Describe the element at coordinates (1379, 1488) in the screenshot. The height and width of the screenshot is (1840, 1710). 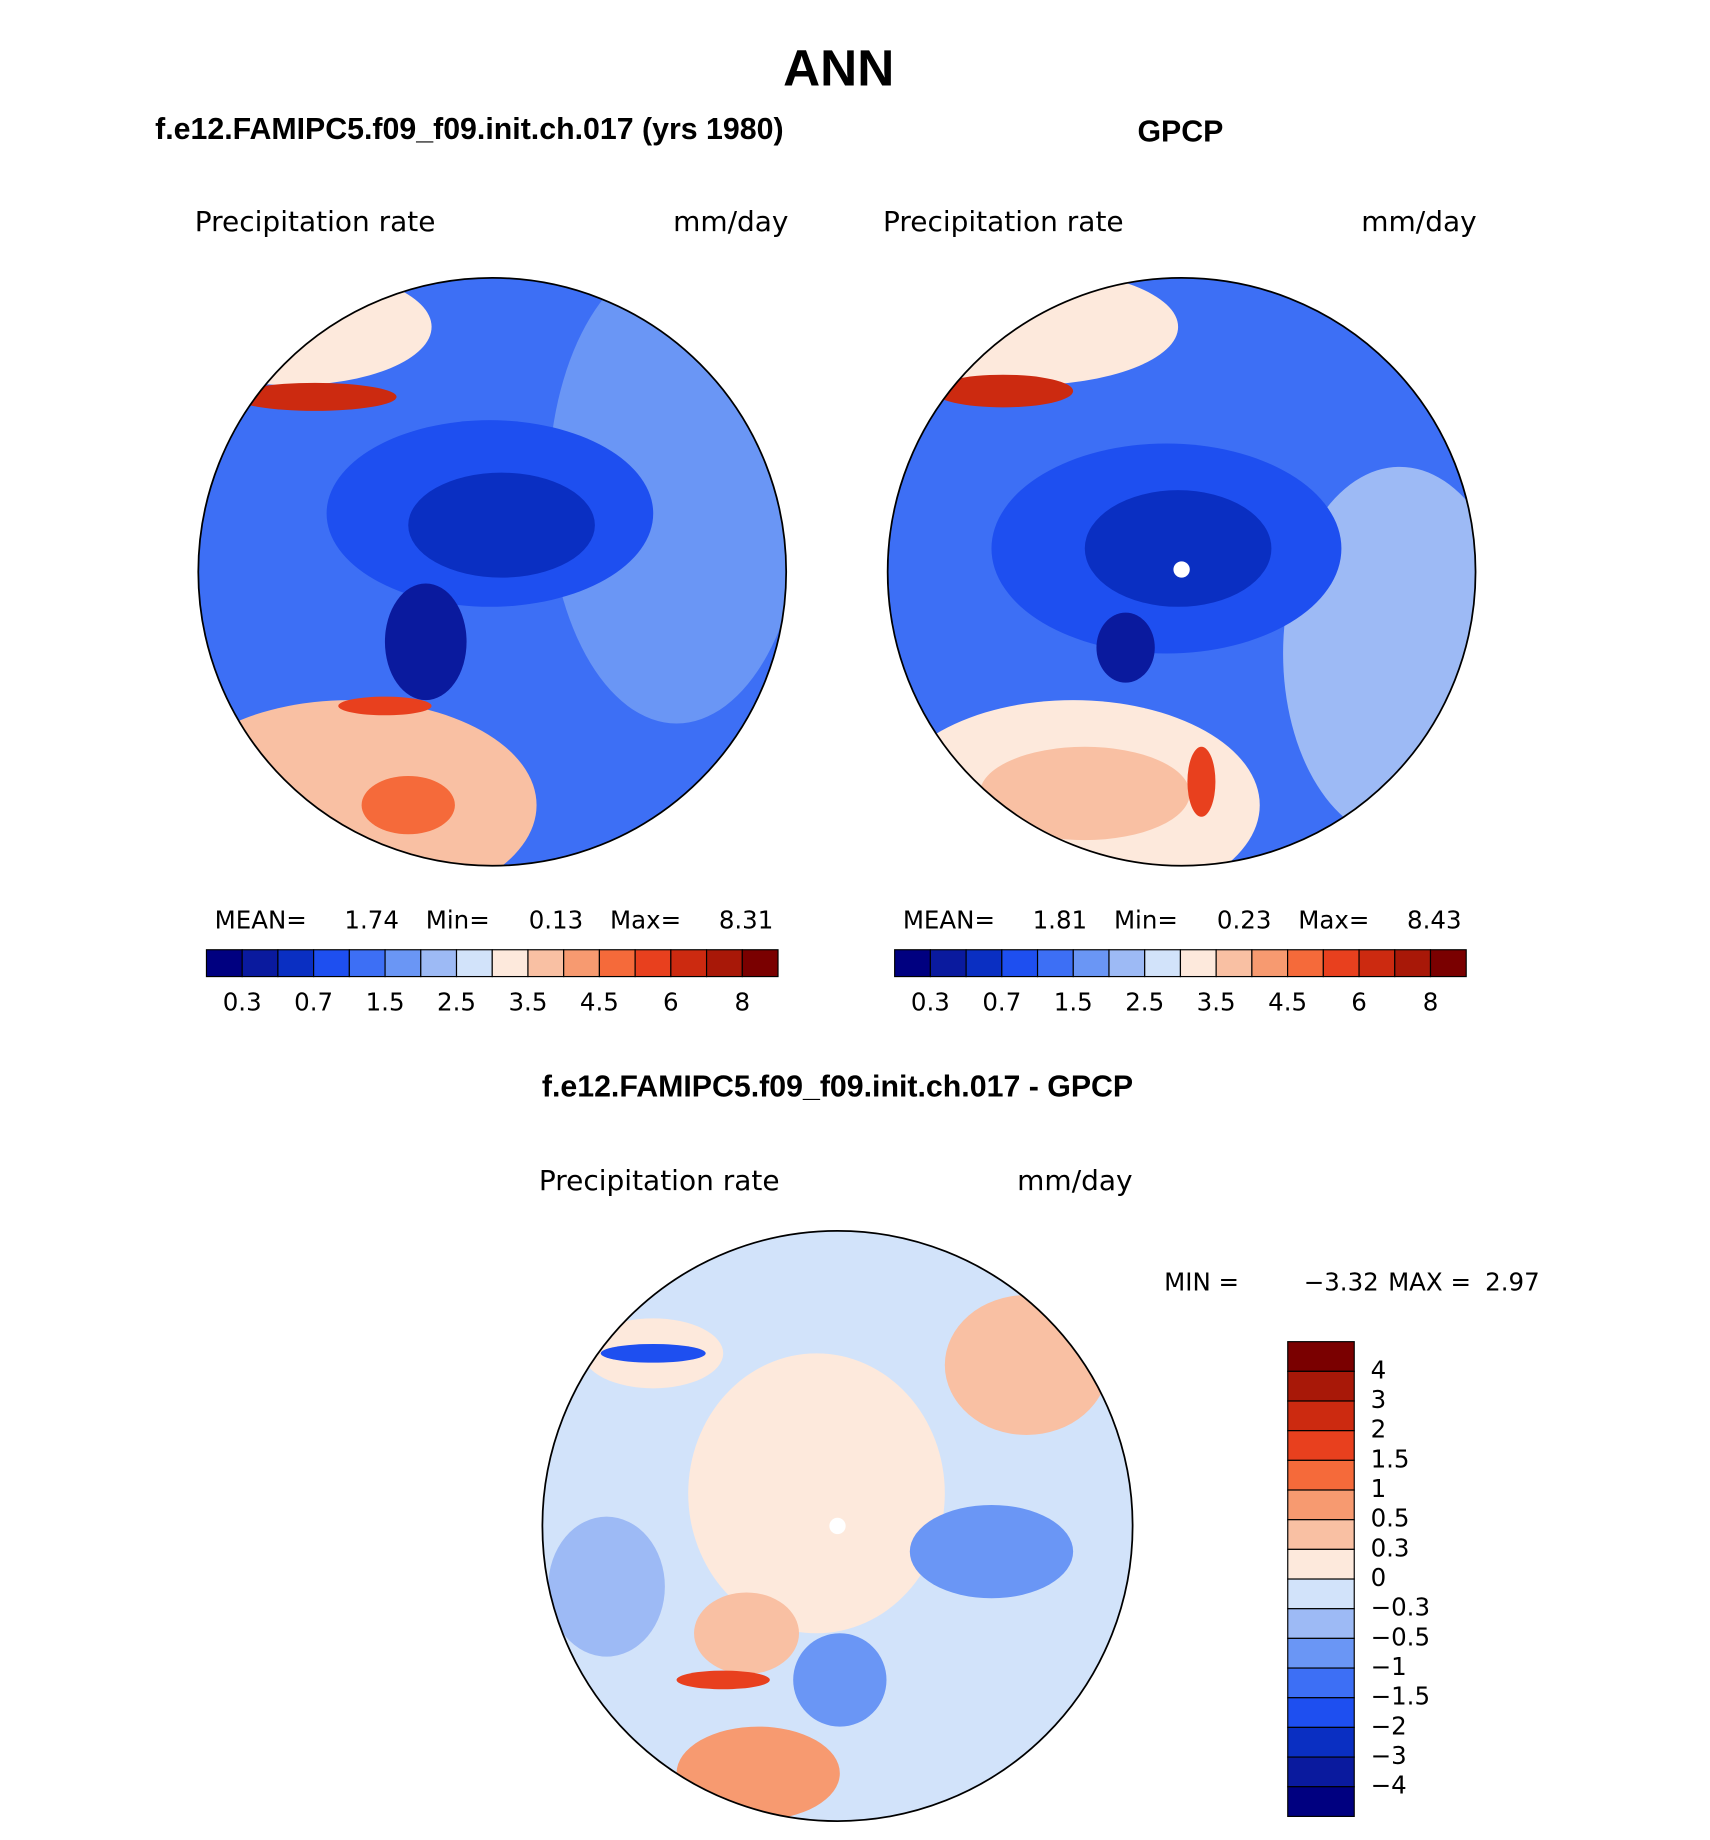
I see `colorbar-label: 1` at that location.